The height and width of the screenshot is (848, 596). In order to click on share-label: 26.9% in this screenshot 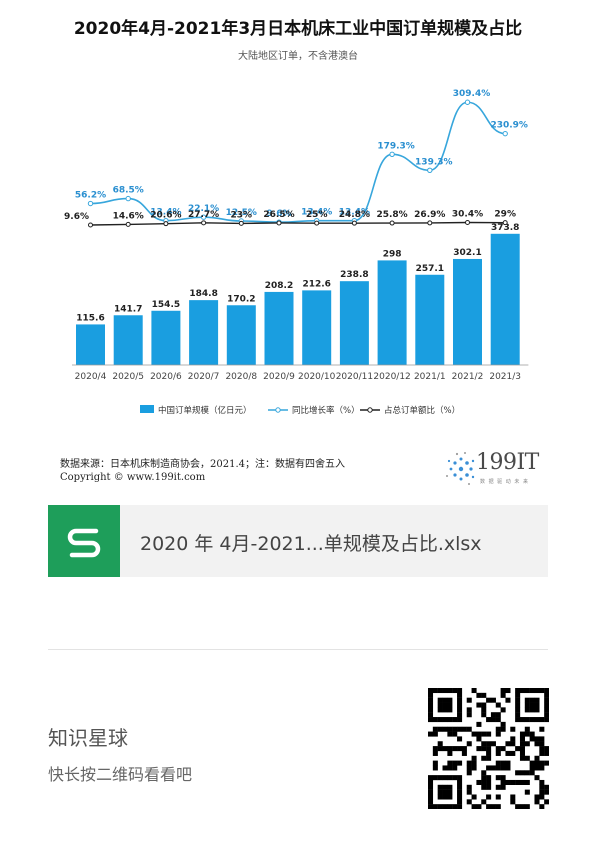, I will do `click(429, 215)`.